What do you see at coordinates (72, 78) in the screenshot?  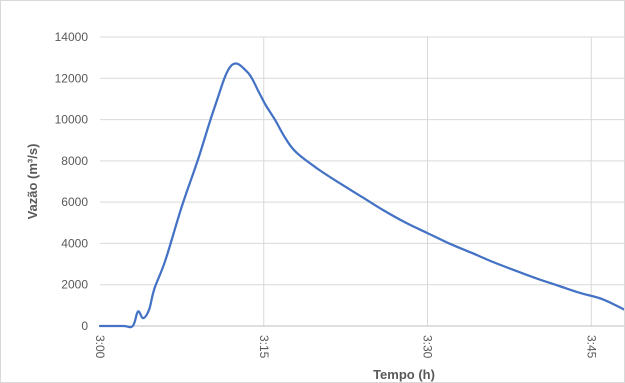 I see `y-tick-label: 12000` at bounding box center [72, 78].